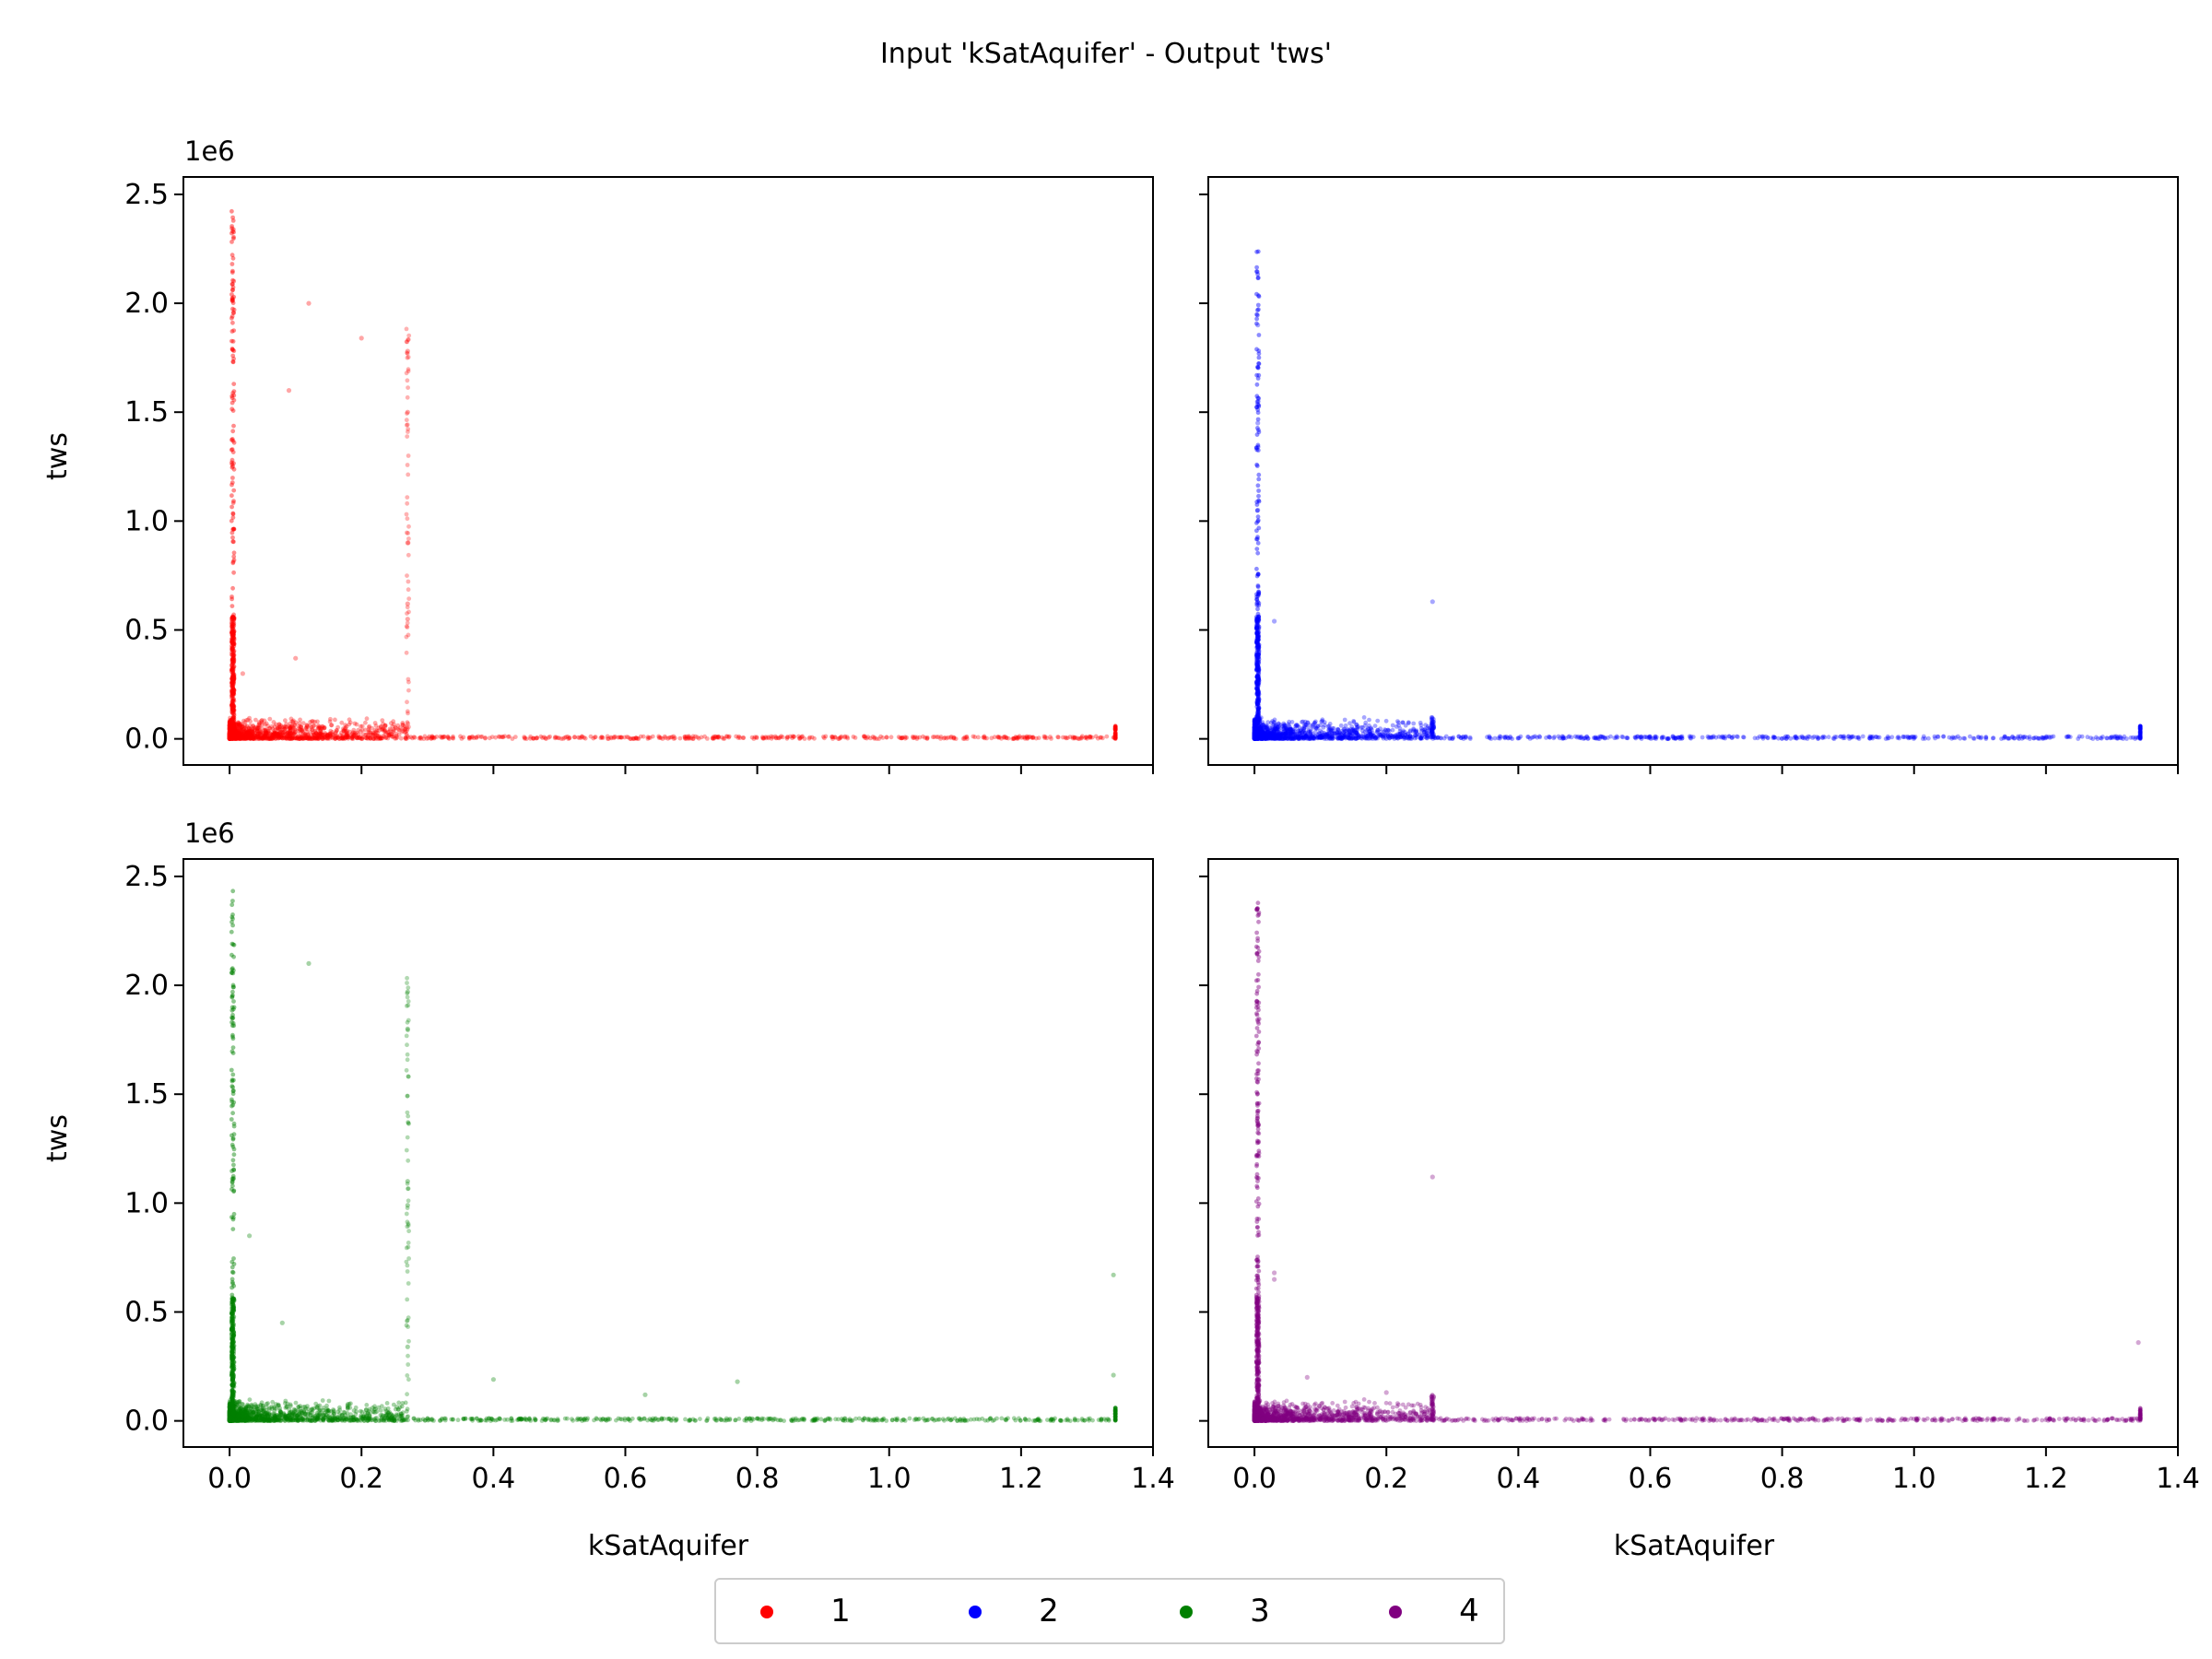 This screenshot has height=1659, width=2212. I want to click on y-tick-label: 1.0, so click(146, 521).